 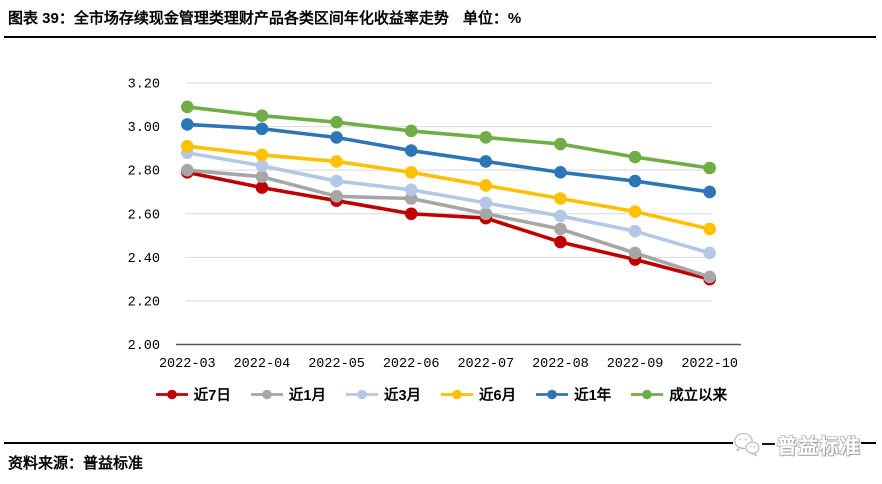 I want to click on y-axis-tick-label: 2.60, so click(x=144, y=215).